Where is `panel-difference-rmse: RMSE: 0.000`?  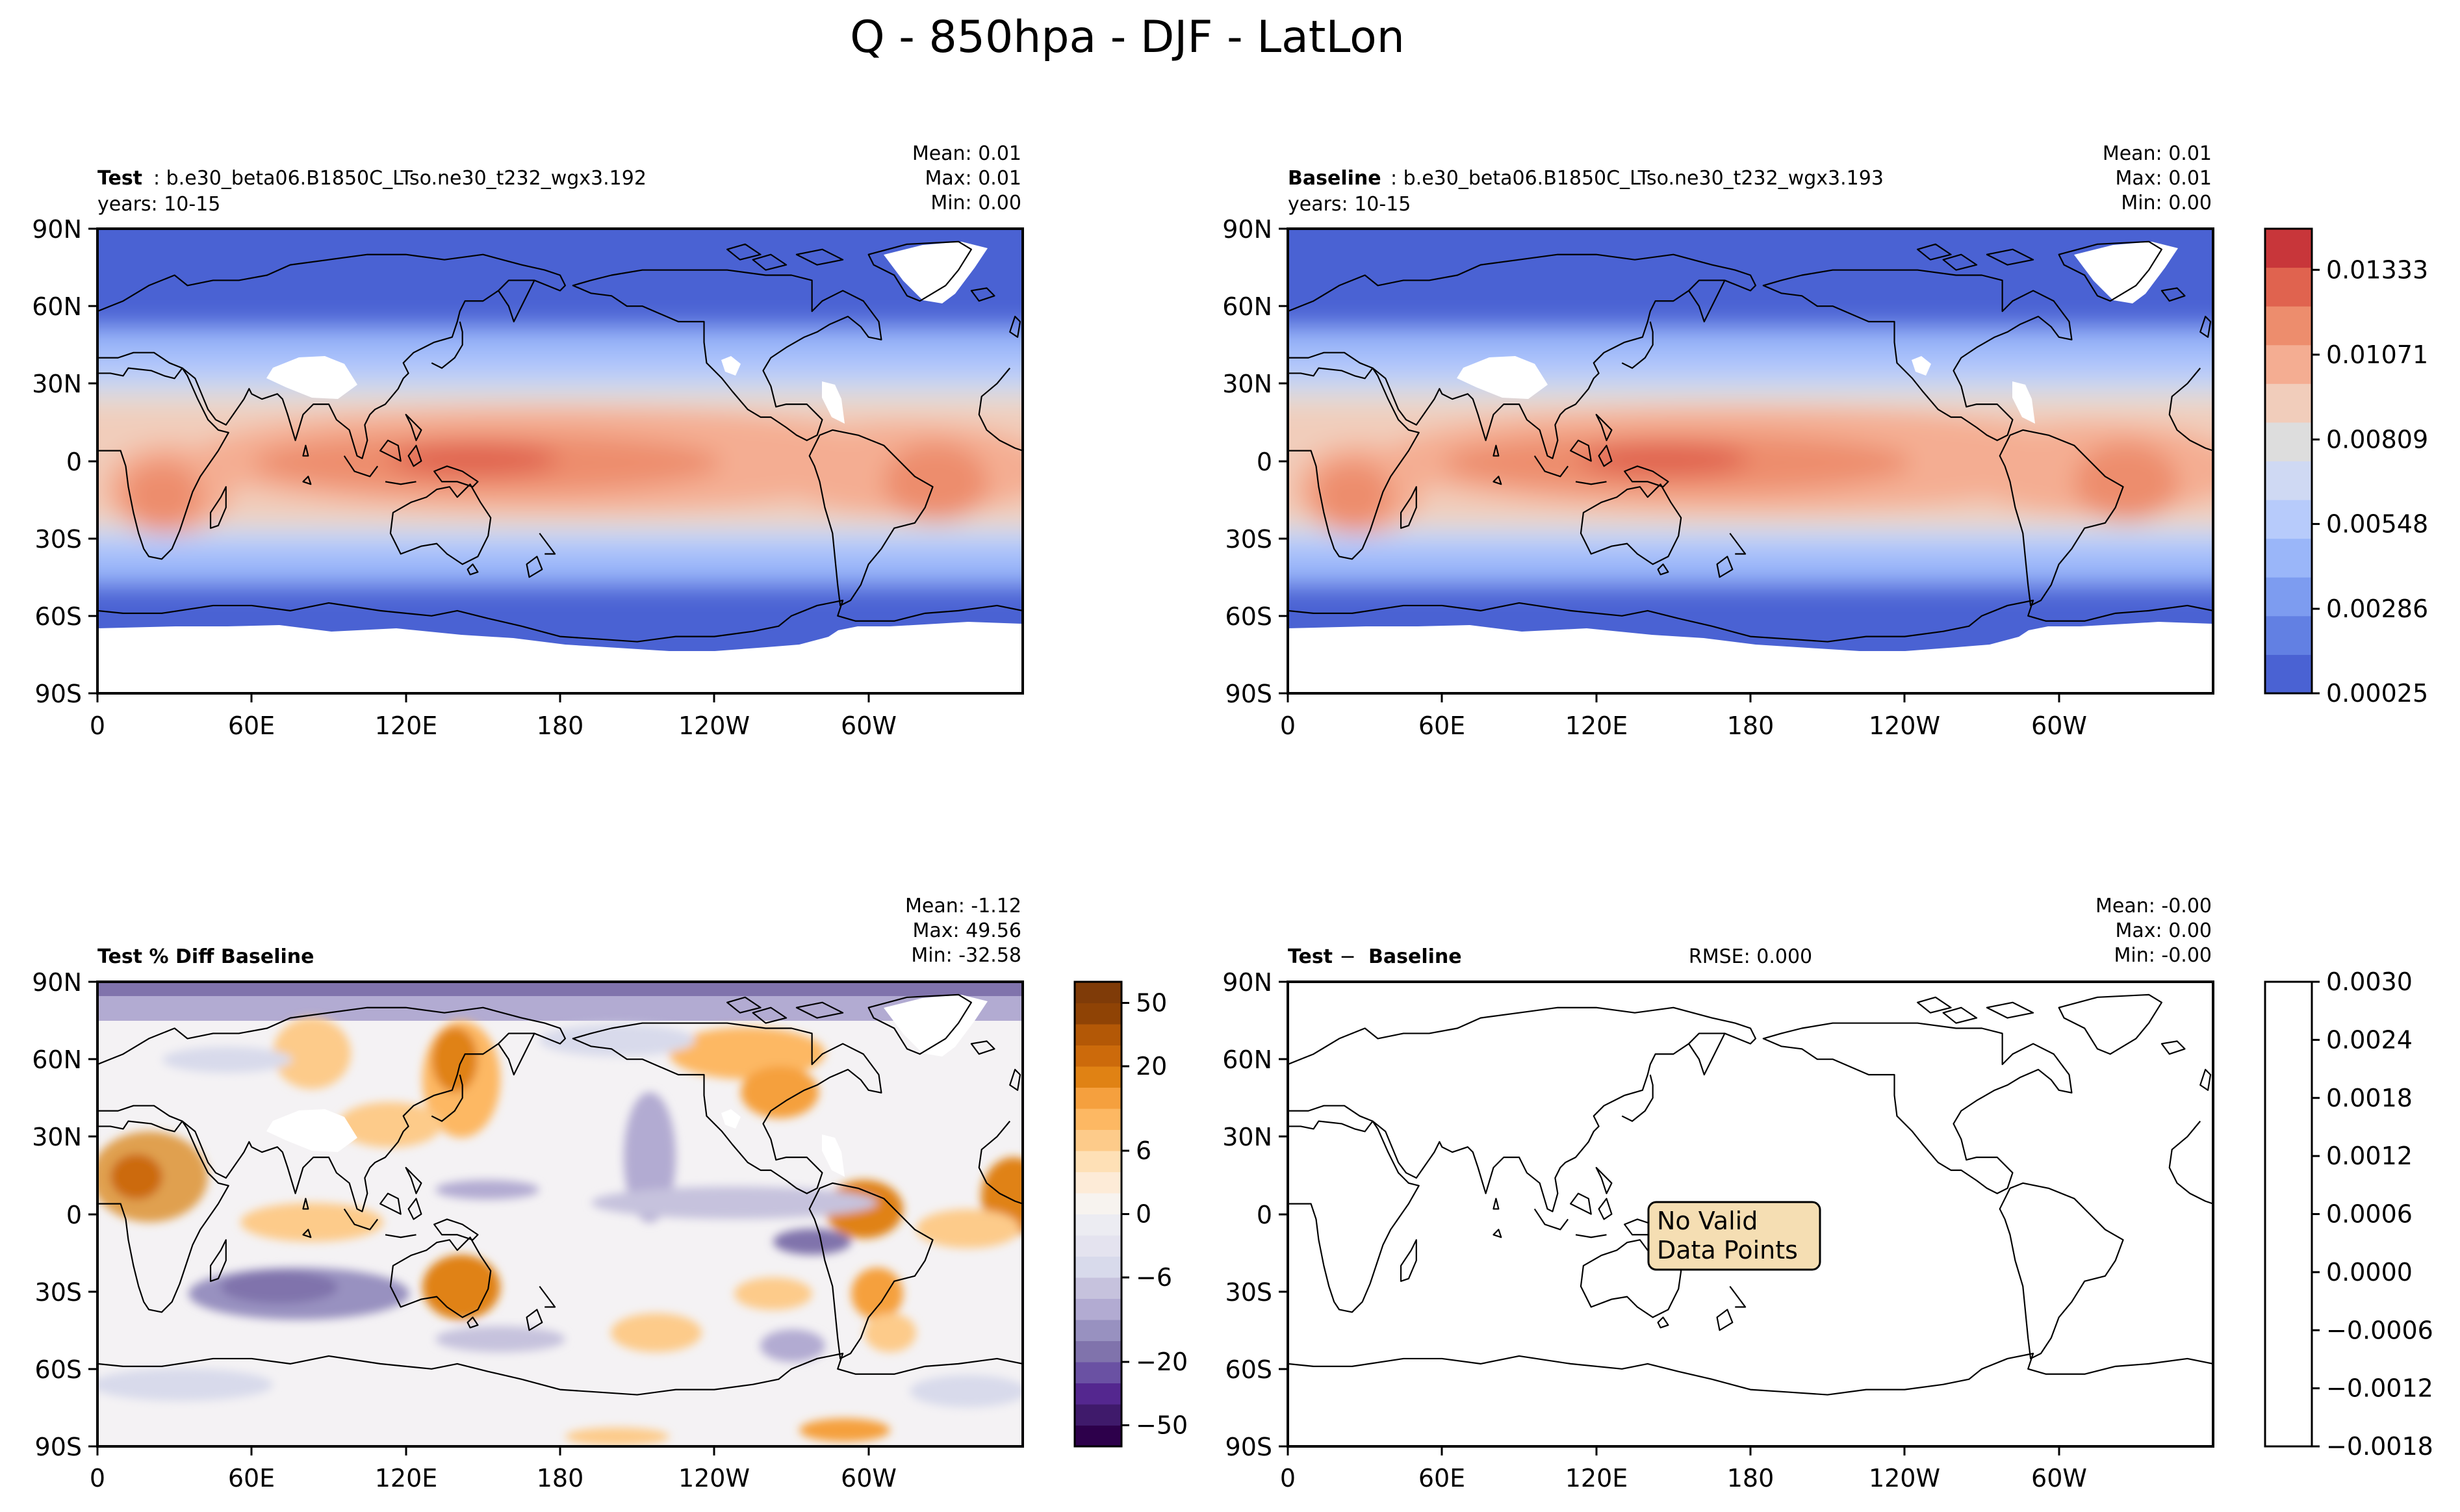 panel-difference-rmse: RMSE: 0.000 is located at coordinates (1750, 956).